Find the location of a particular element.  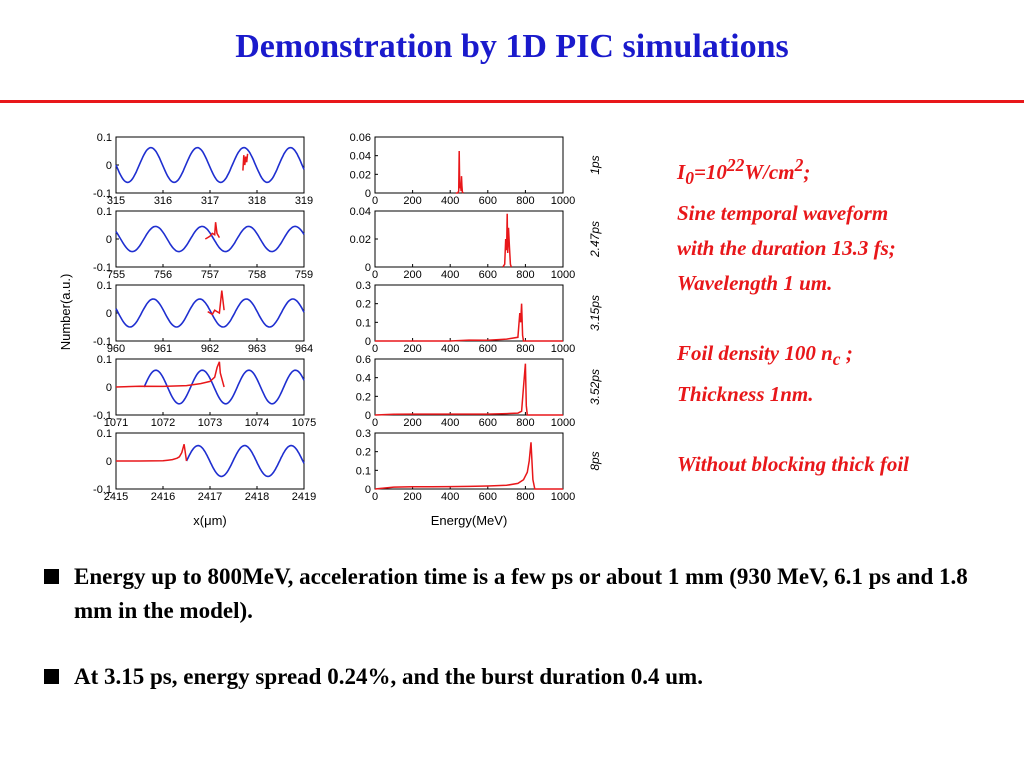

x-tick-label: 315 is located at coordinates (116, 201).